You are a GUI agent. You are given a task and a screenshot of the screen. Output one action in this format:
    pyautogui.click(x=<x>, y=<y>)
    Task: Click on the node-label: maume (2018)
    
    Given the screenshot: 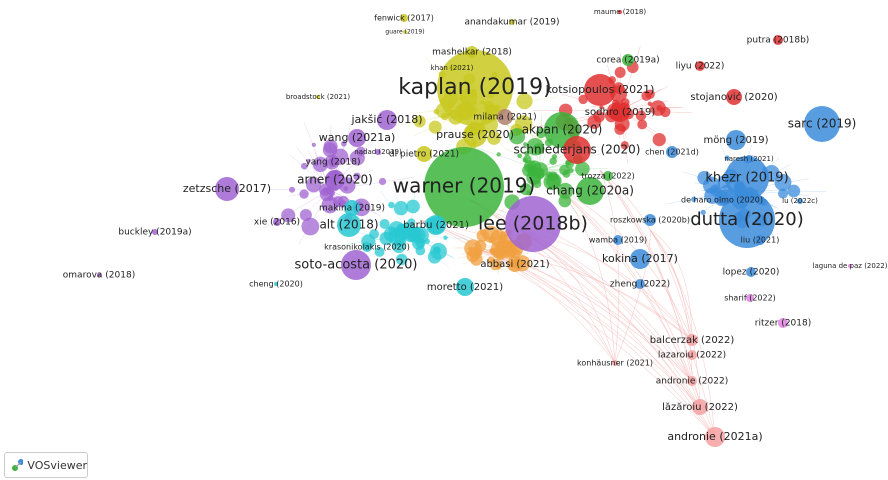 What is the action you would take?
    pyautogui.click(x=620, y=12)
    